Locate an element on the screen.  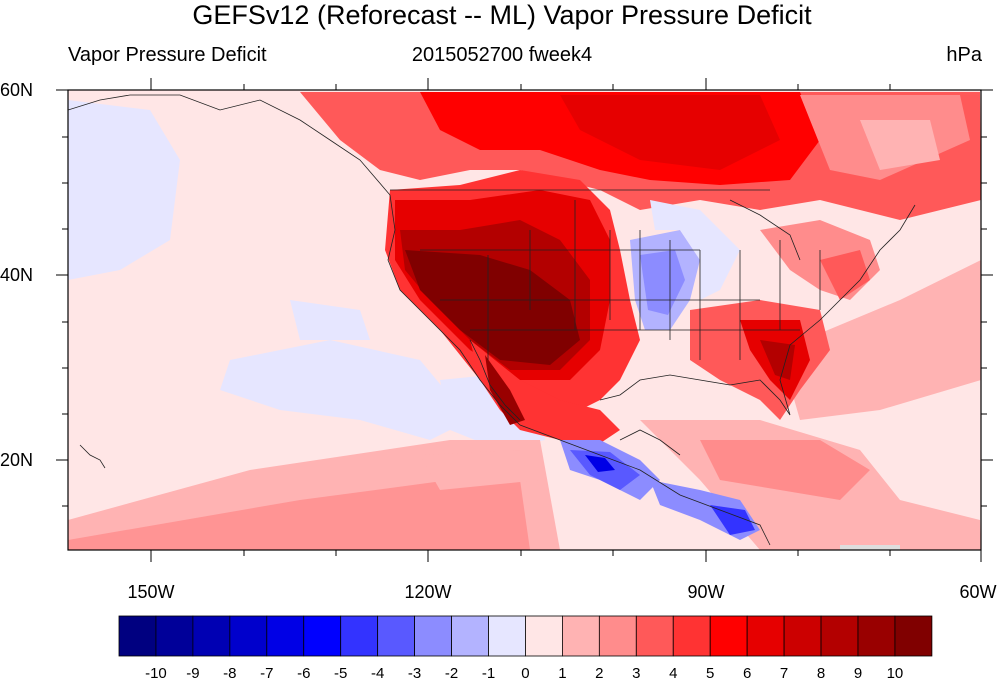
date-subtitle: 2015052700 fweek4 is located at coordinates (502, 55).